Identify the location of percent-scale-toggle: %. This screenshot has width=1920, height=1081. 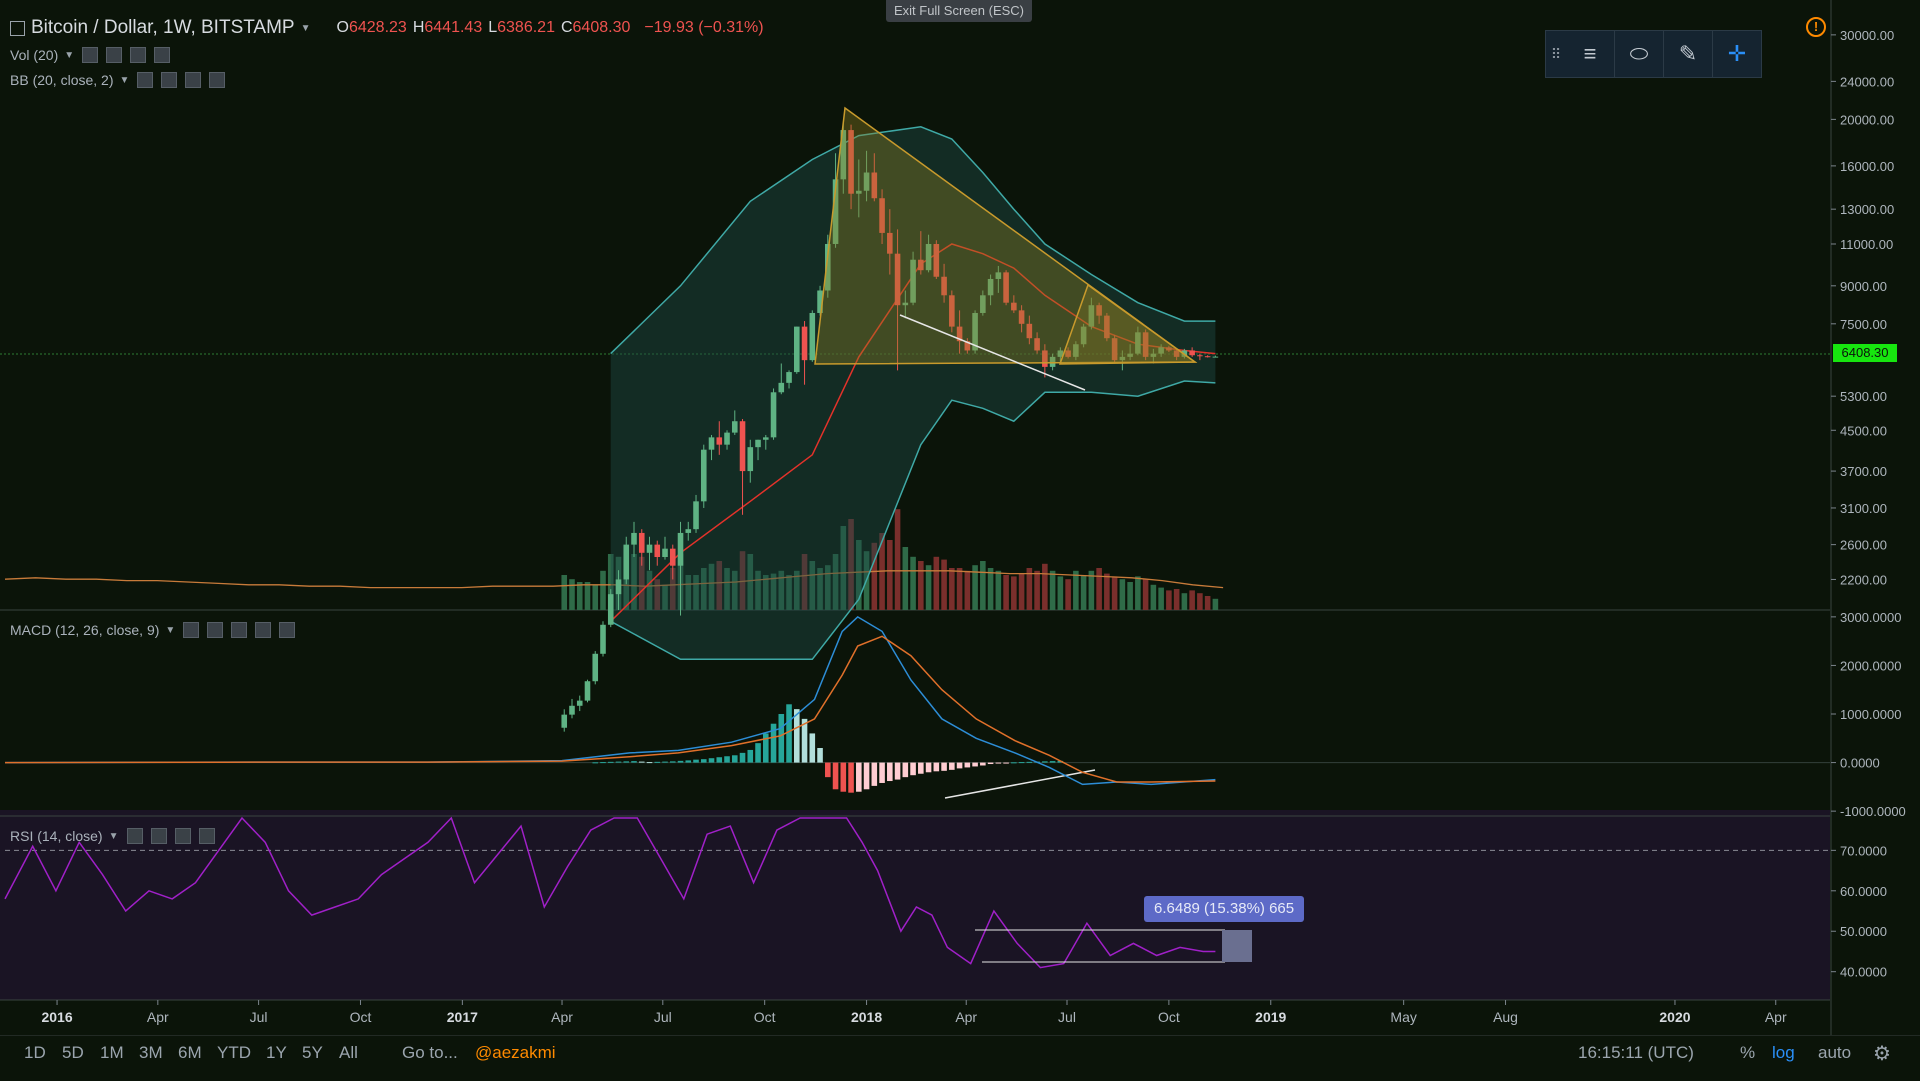
(1748, 1052).